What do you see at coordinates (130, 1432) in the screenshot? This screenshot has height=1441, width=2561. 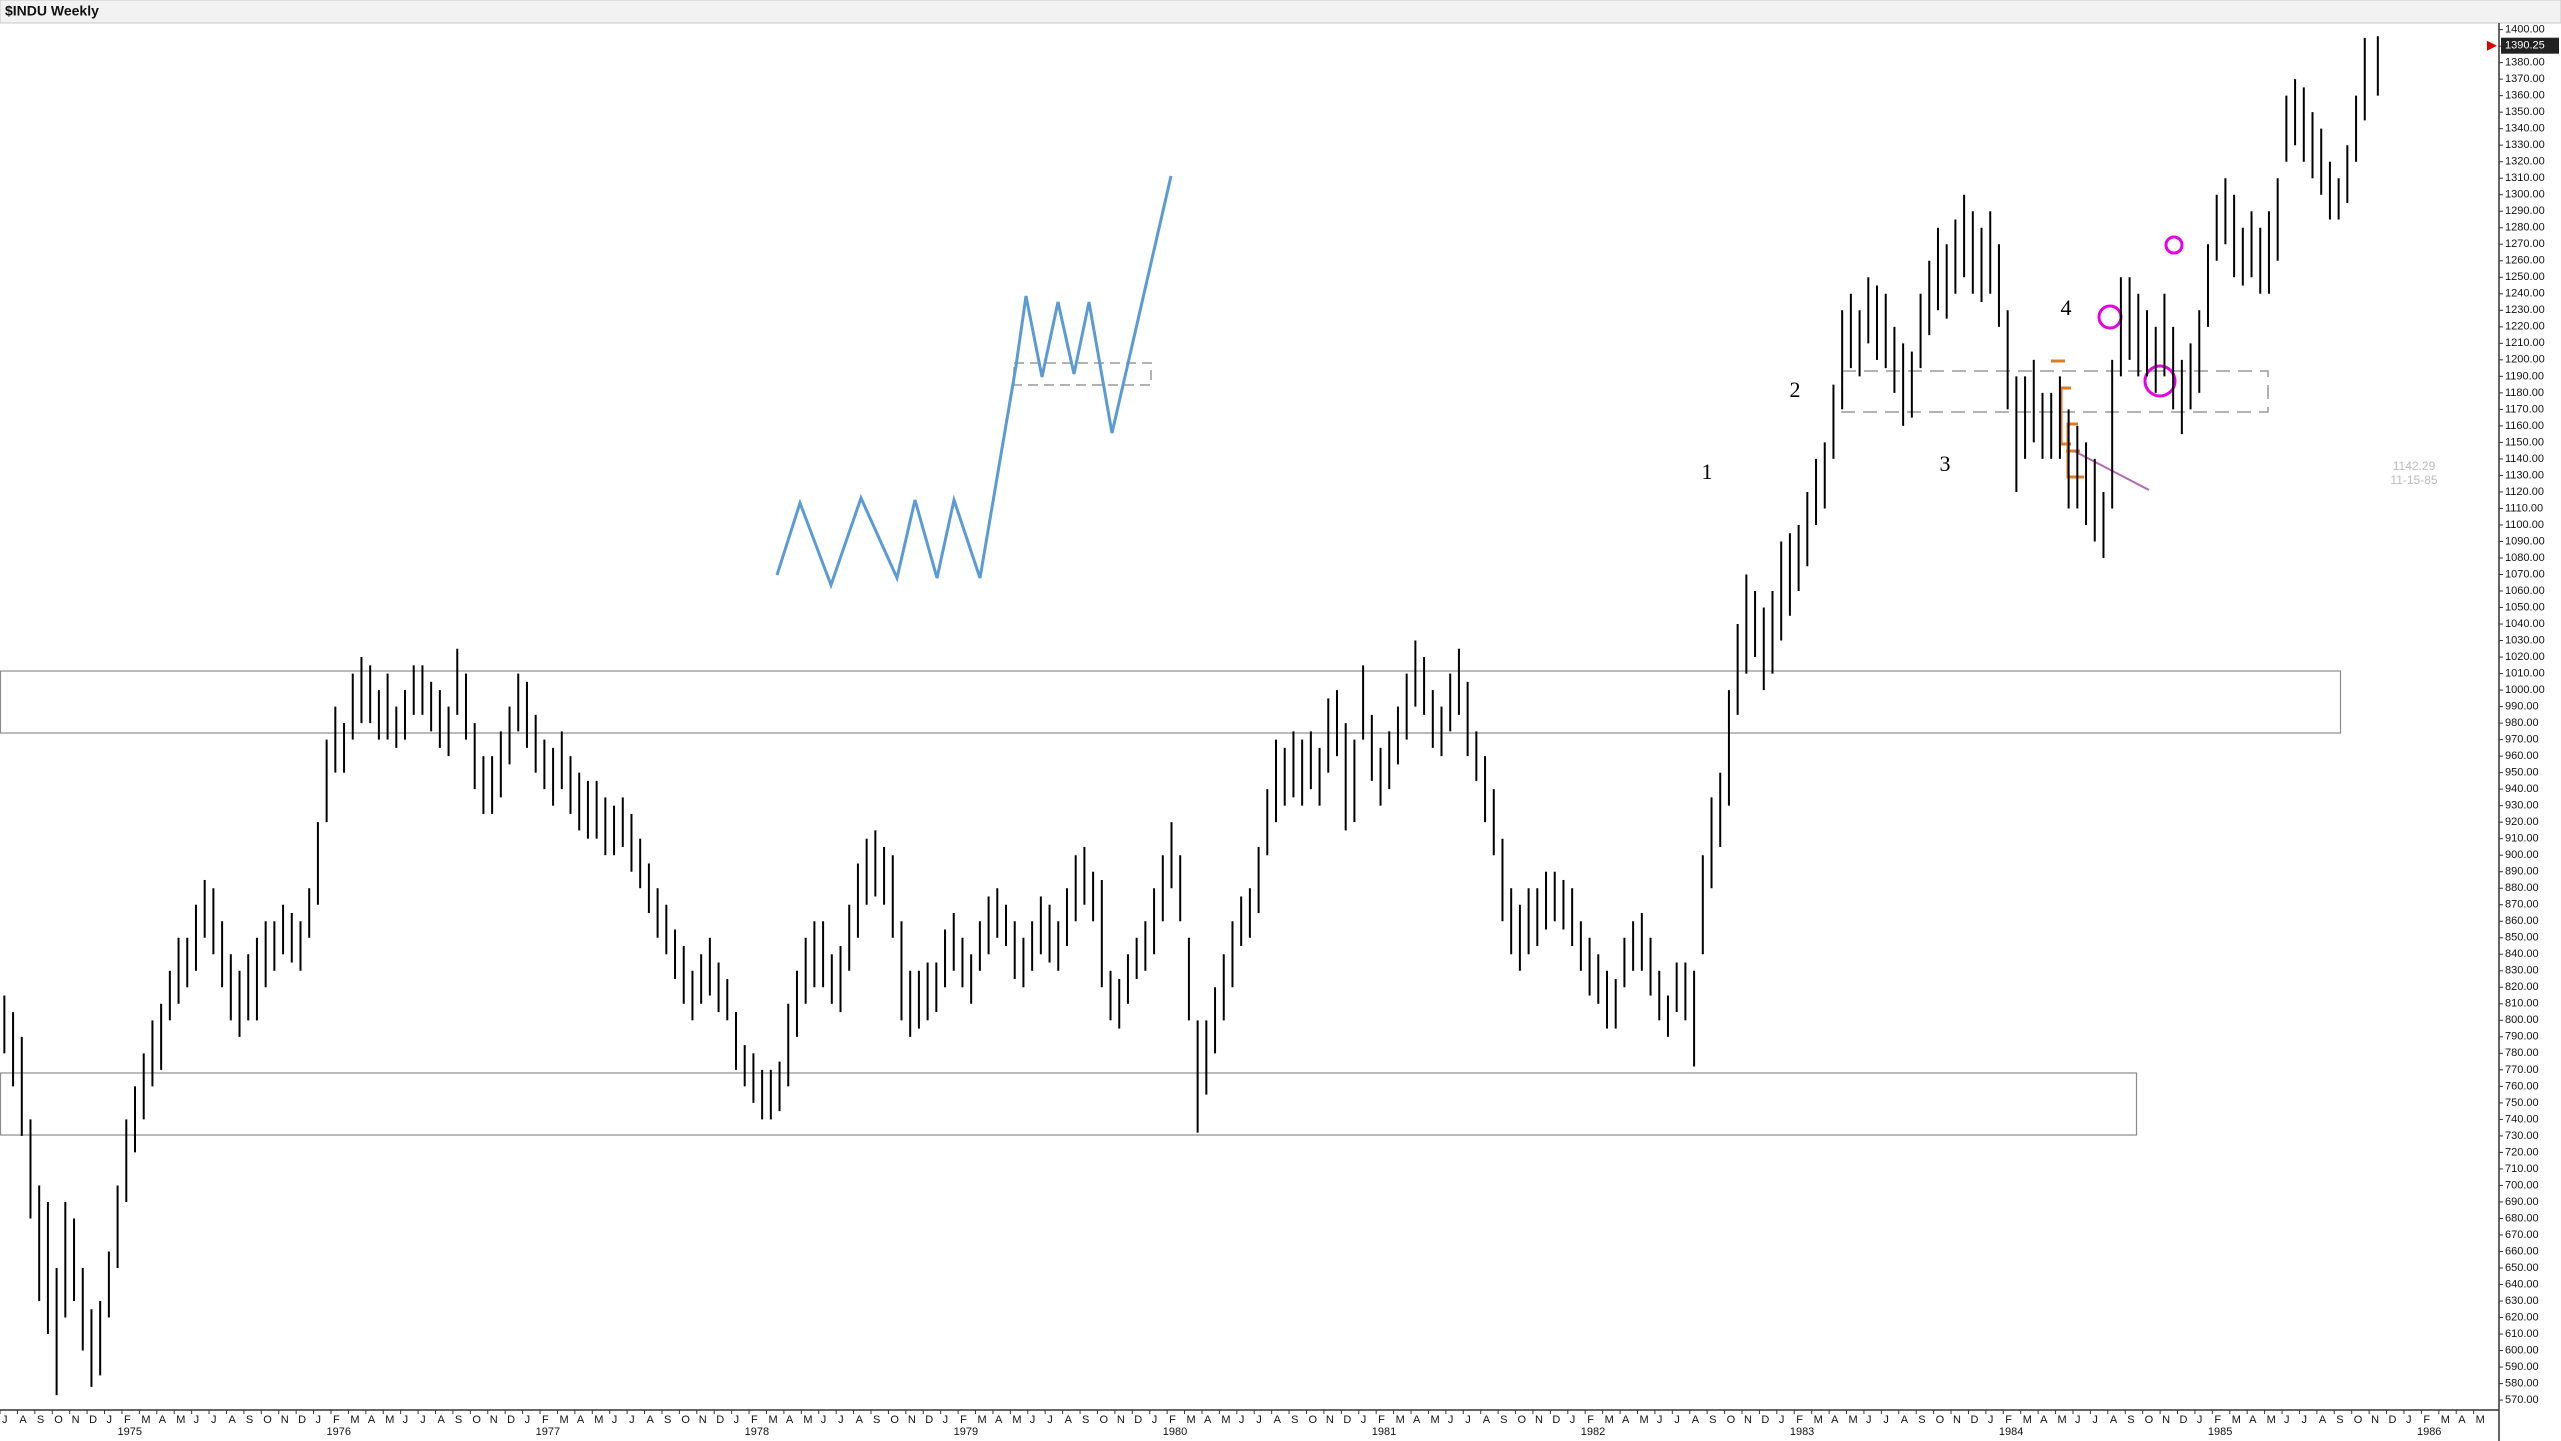 I see `x-year-label: 1975` at bounding box center [130, 1432].